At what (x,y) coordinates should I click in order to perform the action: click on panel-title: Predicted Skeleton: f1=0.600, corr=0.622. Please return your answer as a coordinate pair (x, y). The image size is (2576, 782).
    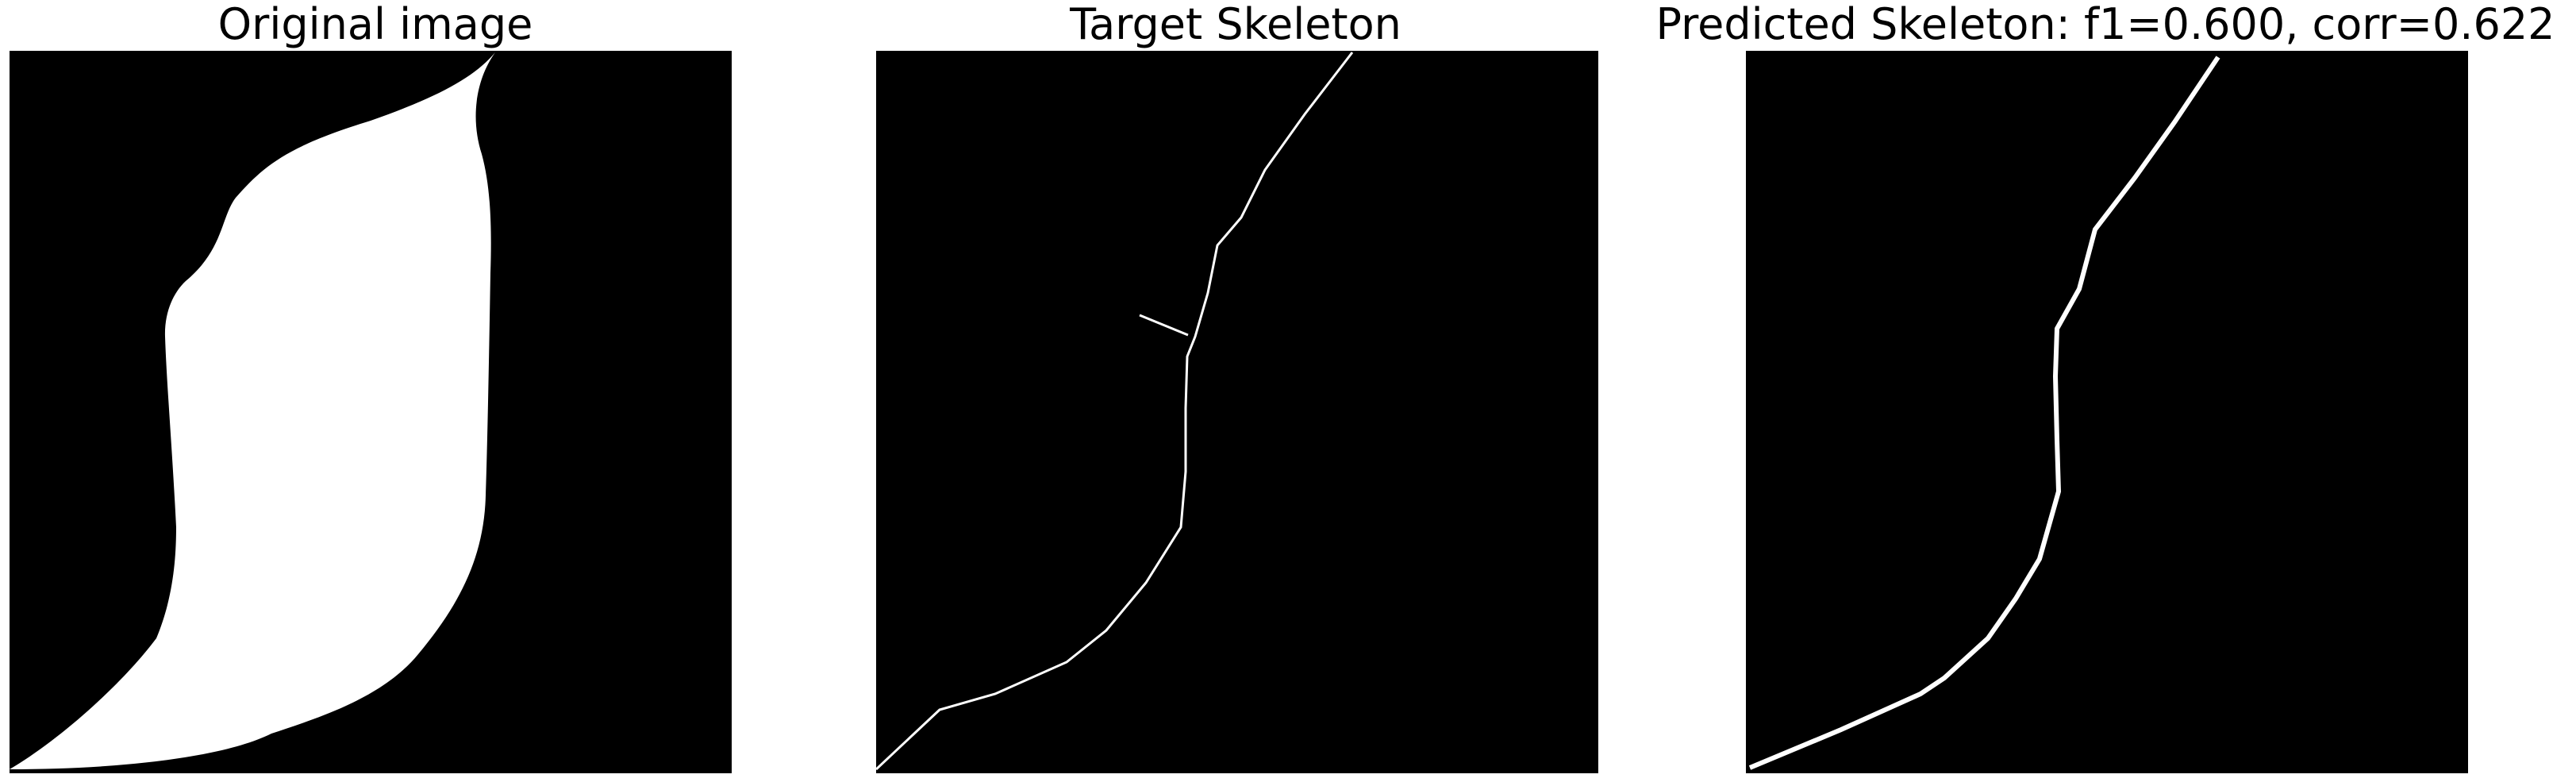
    Looking at the image, I should click on (2105, 24).